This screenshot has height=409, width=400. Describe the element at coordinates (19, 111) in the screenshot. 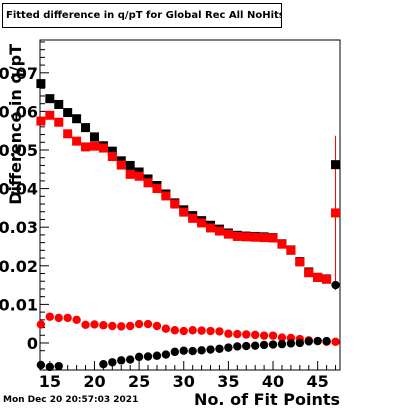

I see `y-tick-label: 0.06` at that location.